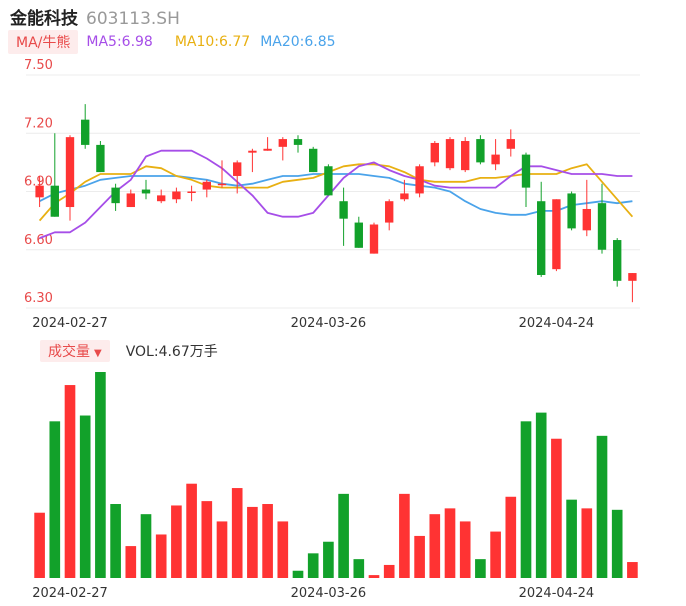  What do you see at coordinates (212, 42) in the screenshot?
I see `ma10-label: MA10:6.77` at bounding box center [212, 42].